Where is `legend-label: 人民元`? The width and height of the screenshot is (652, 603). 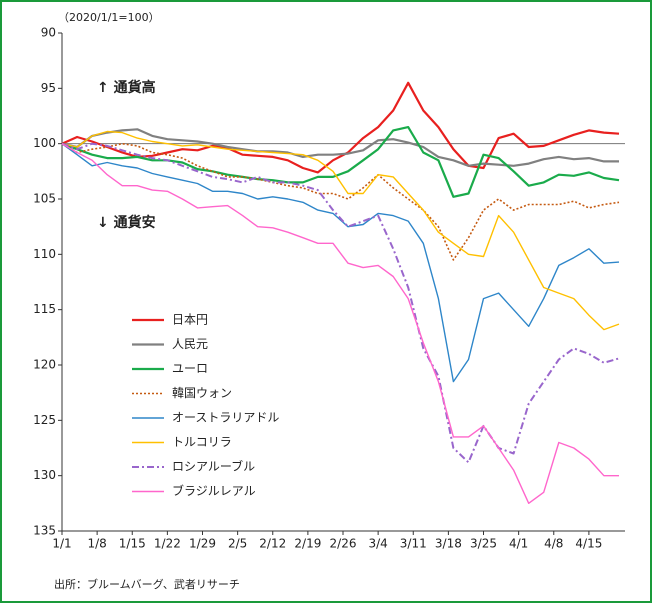
legend-label: 人民元 is located at coordinates (190, 344).